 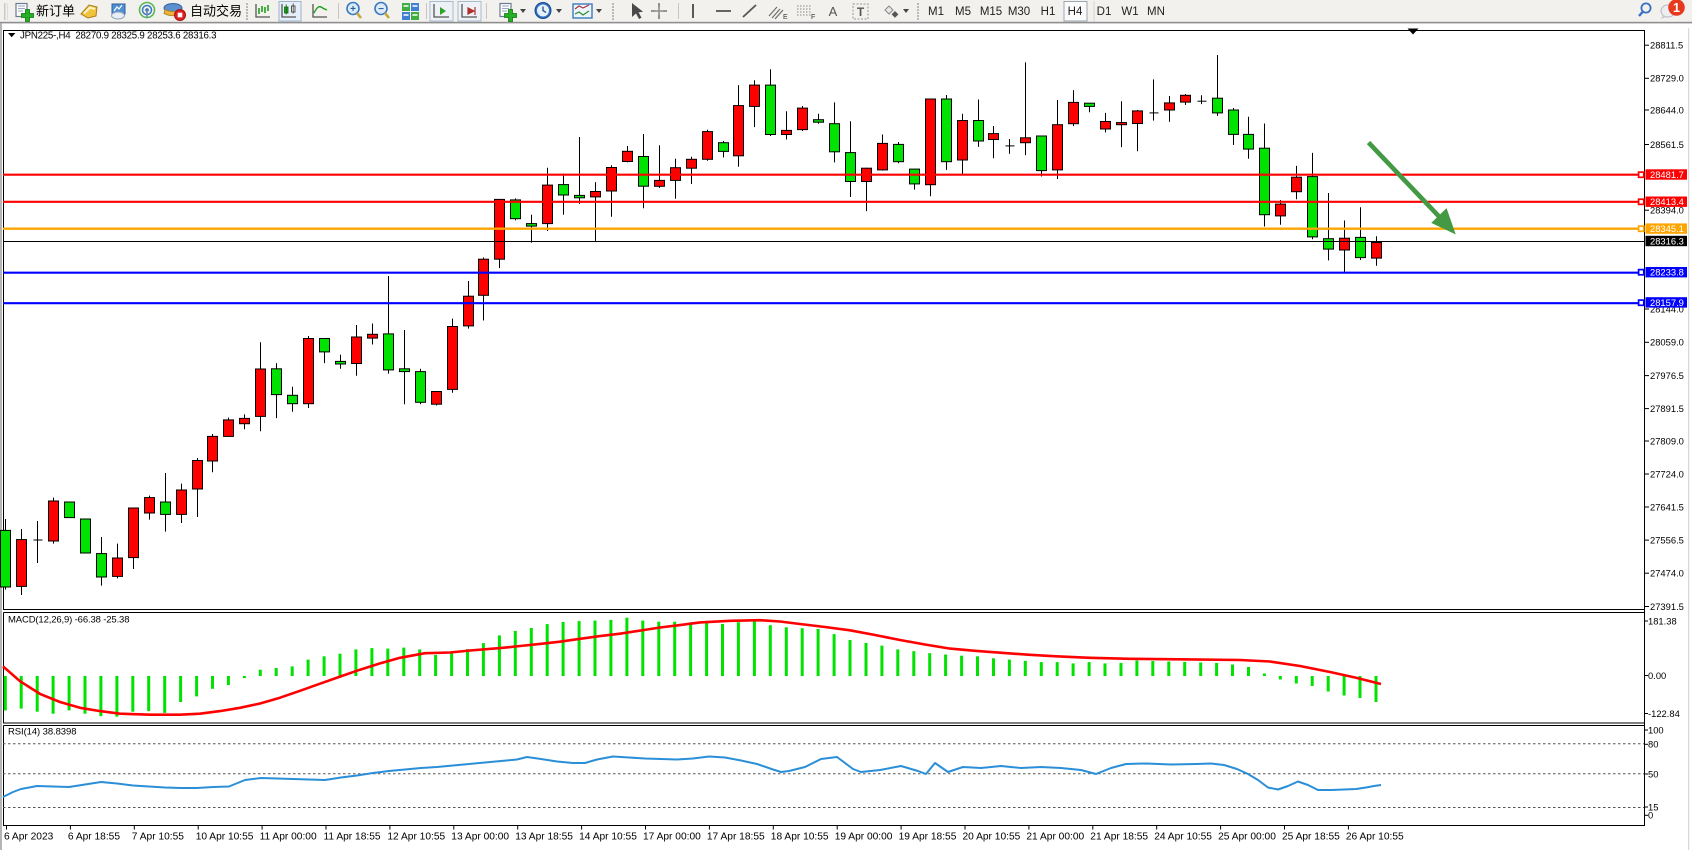 I want to click on svg-text: -122.84, so click(x=1664, y=713).